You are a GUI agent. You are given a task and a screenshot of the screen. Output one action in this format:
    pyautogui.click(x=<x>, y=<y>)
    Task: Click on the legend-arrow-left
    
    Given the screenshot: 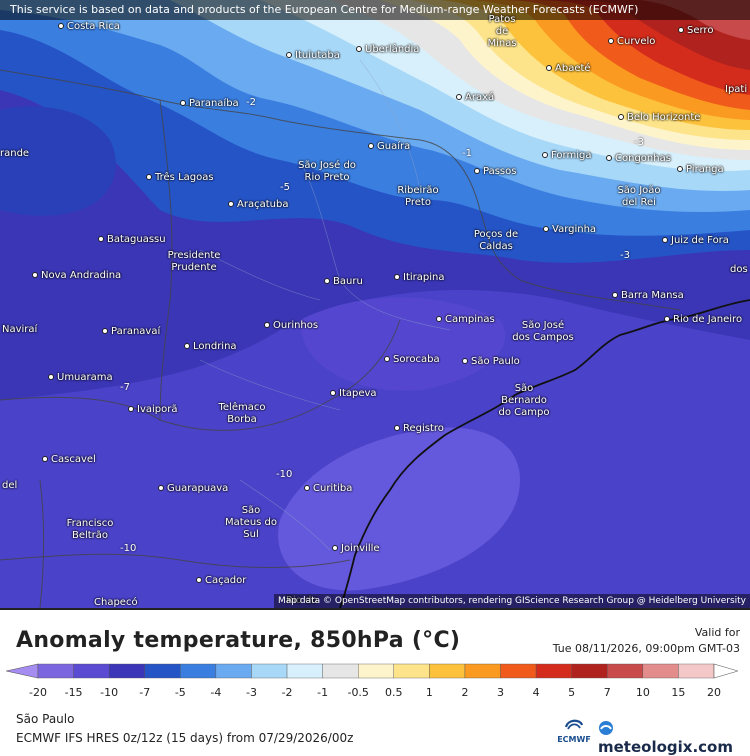 What is the action you would take?
    pyautogui.click(x=22, y=671)
    